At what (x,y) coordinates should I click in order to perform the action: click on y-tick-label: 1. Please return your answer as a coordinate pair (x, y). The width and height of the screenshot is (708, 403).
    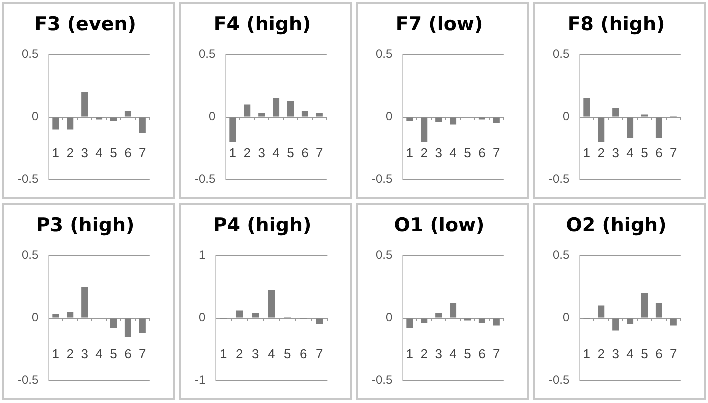
    Looking at the image, I should click on (202, 255).